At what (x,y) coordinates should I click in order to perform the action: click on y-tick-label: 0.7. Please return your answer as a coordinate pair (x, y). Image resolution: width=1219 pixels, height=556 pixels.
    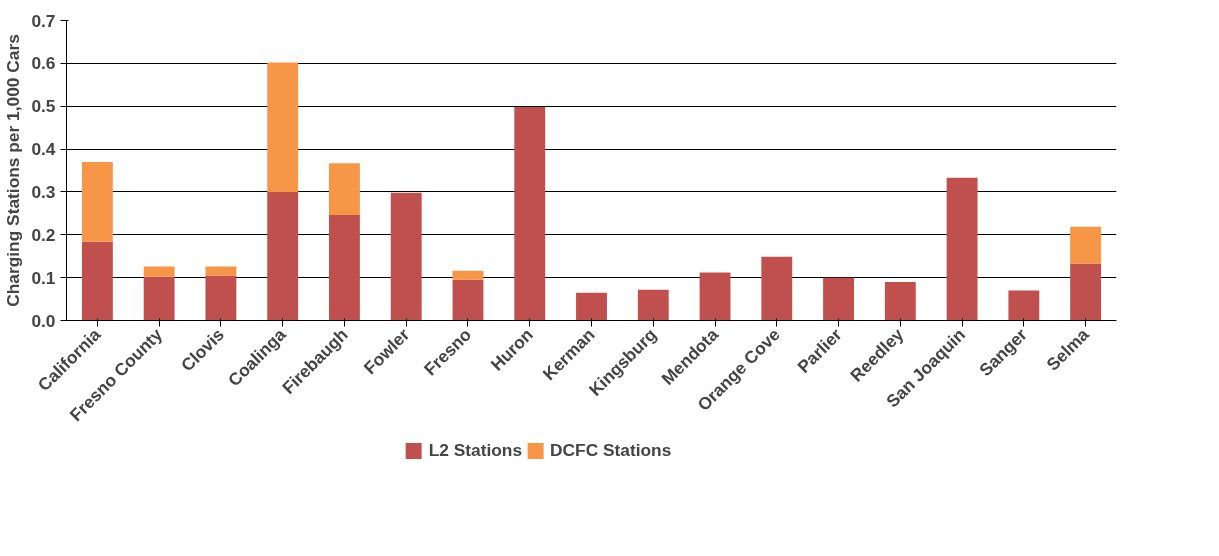
    Looking at the image, I should click on (43, 20).